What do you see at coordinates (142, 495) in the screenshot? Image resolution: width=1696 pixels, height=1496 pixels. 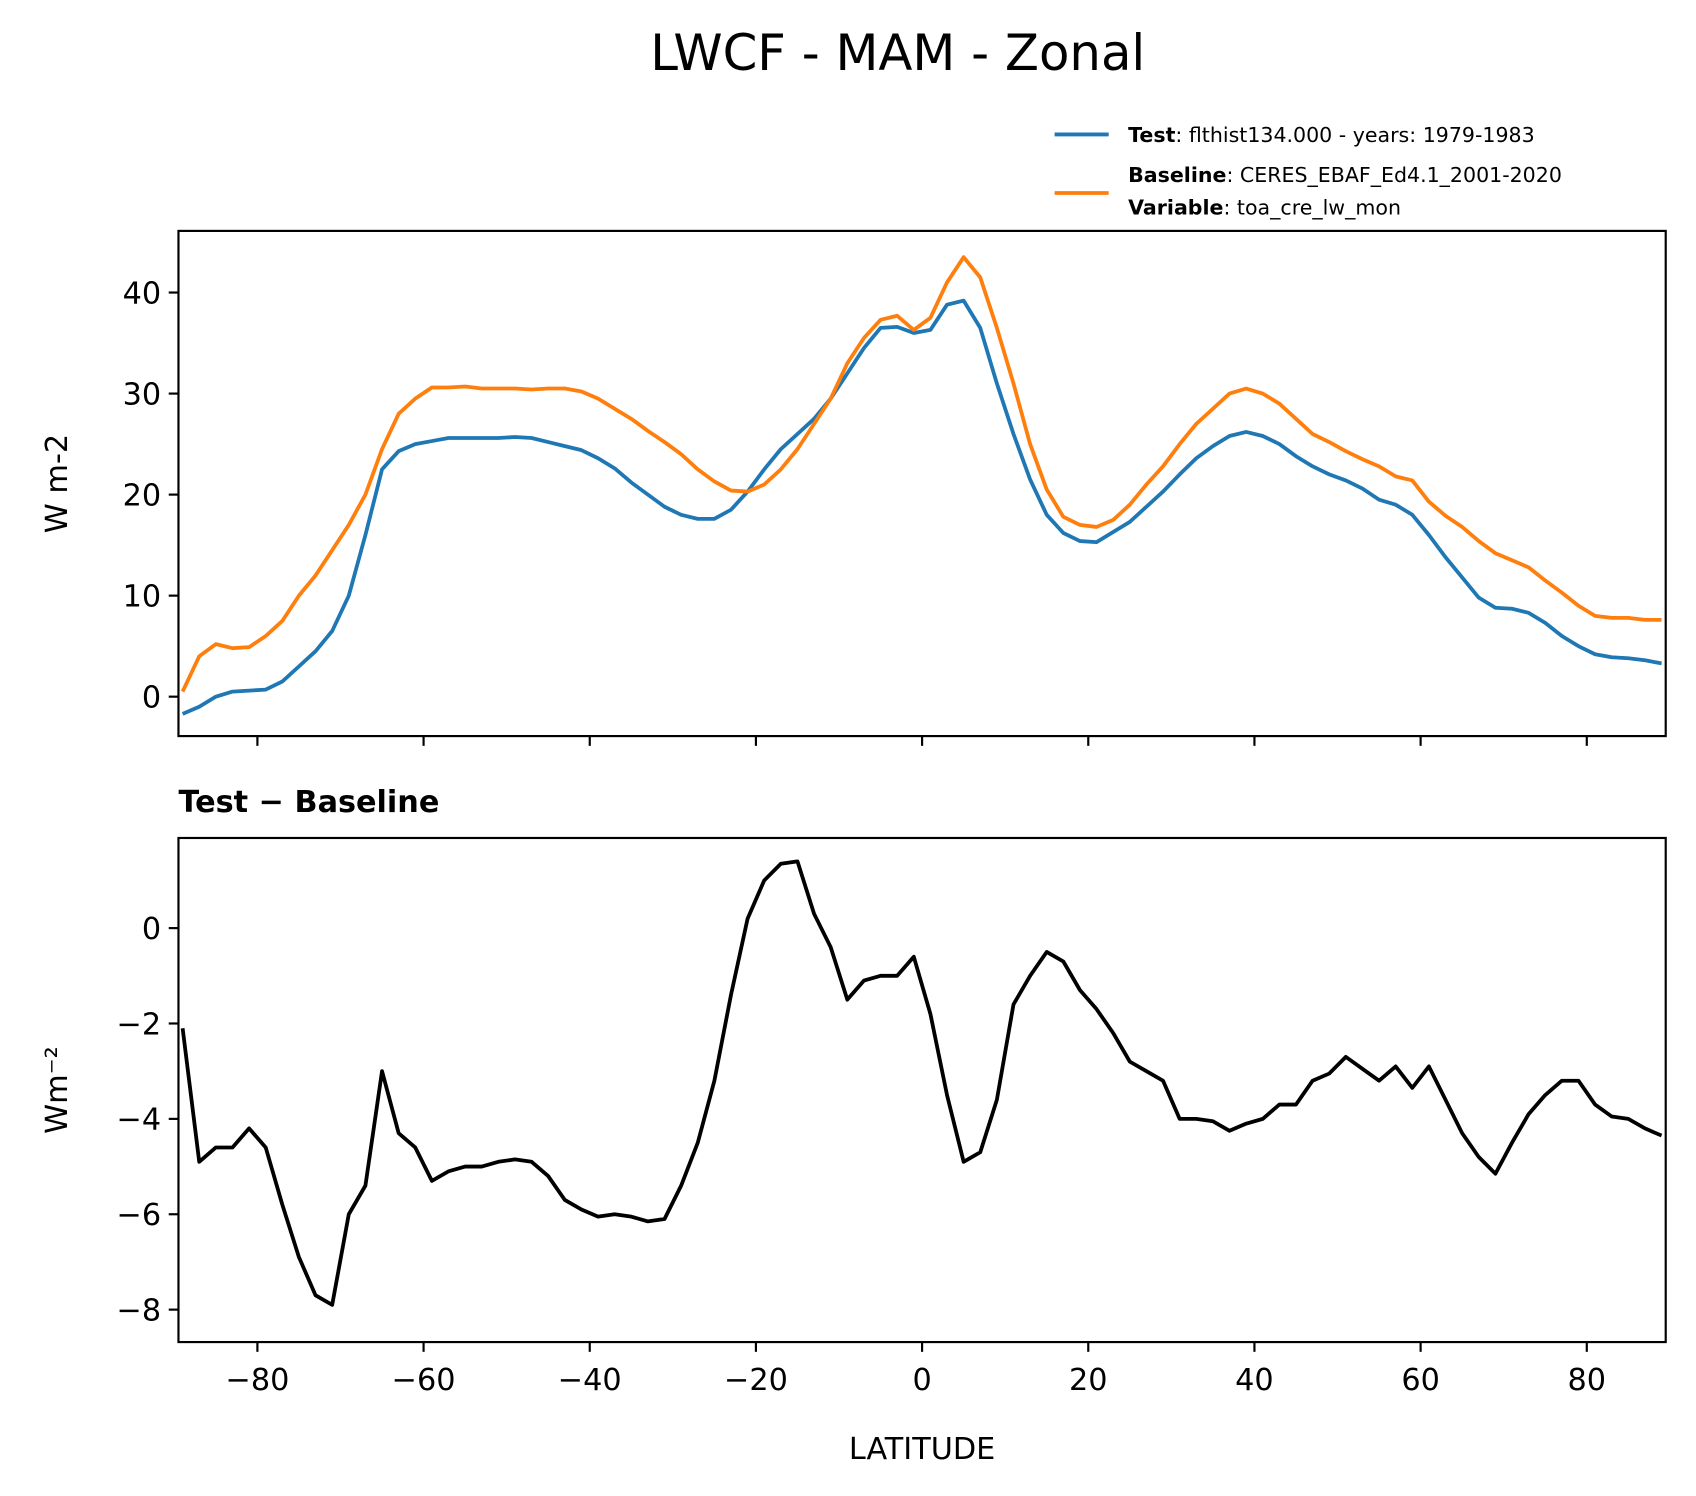 I see `y-tick-label: 20` at bounding box center [142, 495].